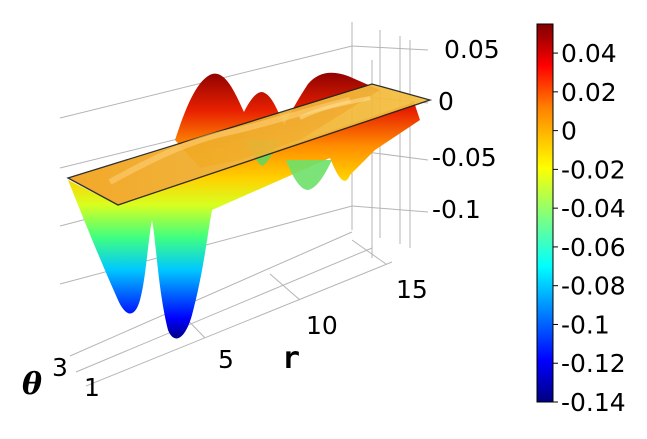  What do you see at coordinates (291, 358) in the screenshot?
I see `x-axis-label: r` at bounding box center [291, 358].